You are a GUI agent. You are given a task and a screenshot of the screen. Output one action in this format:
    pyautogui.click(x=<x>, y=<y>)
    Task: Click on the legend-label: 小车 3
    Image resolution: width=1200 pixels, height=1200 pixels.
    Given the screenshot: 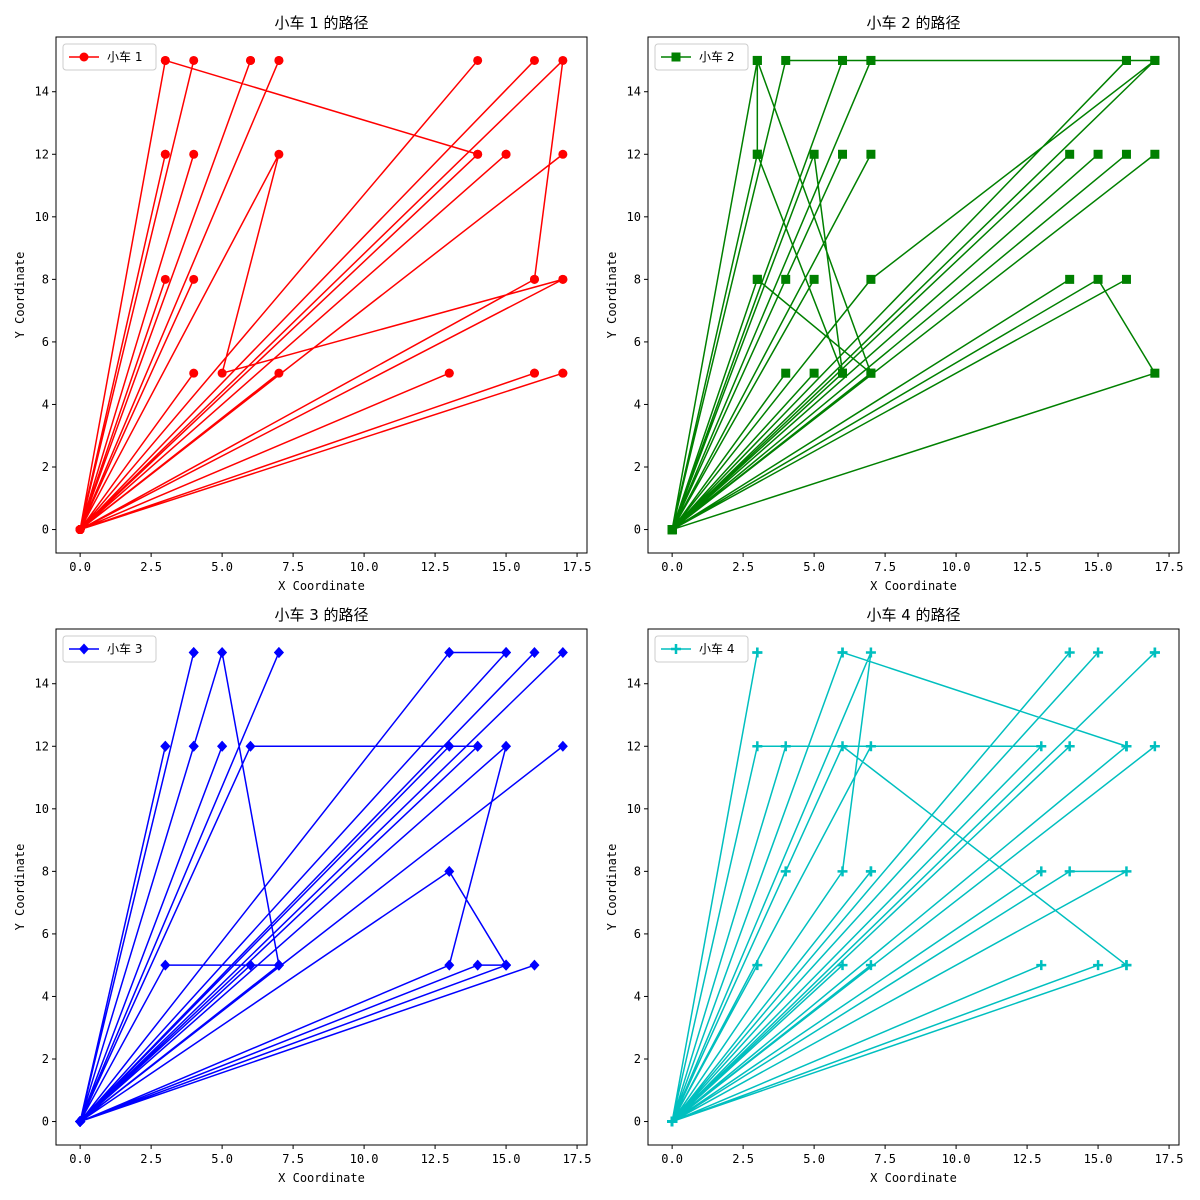 What is the action you would take?
    pyautogui.click(x=124, y=648)
    